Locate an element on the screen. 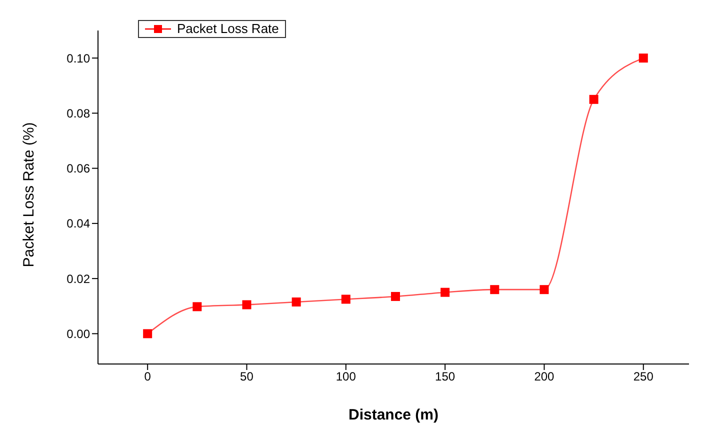  y-tick-label: 0.10 is located at coordinates (78, 58).